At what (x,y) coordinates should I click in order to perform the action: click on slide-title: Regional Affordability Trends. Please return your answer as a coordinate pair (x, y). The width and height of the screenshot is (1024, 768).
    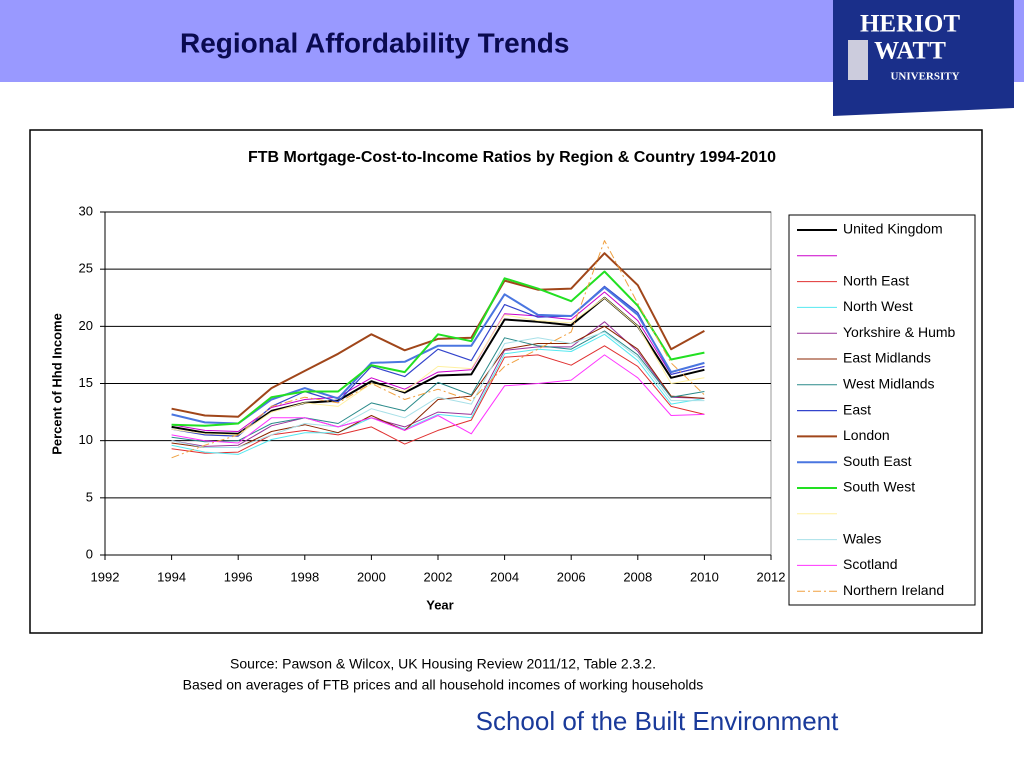
    Looking at the image, I should click on (374, 42).